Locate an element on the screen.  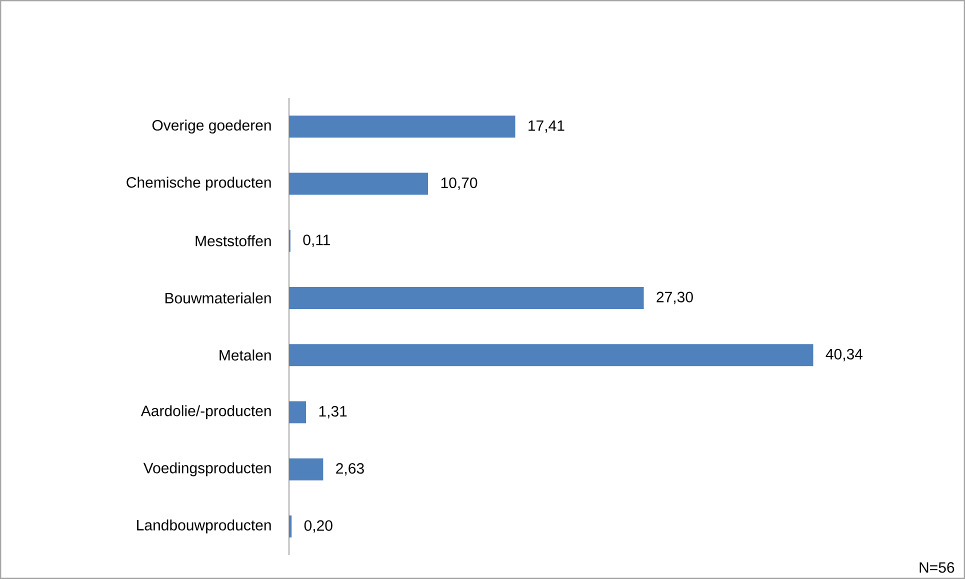
text: N=56 is located at coordinates (937, 567).